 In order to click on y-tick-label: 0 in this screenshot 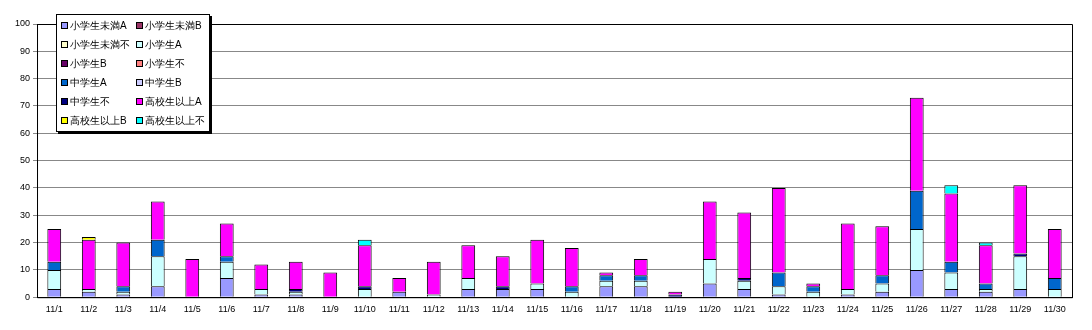, I will do `click(28, 296)`.